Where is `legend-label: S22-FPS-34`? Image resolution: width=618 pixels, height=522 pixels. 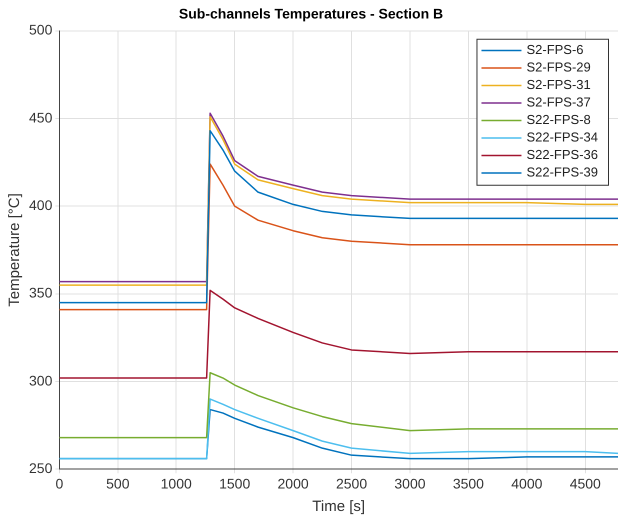 legend-label: S22-FPS-34 is located at coordinates (562, 137).